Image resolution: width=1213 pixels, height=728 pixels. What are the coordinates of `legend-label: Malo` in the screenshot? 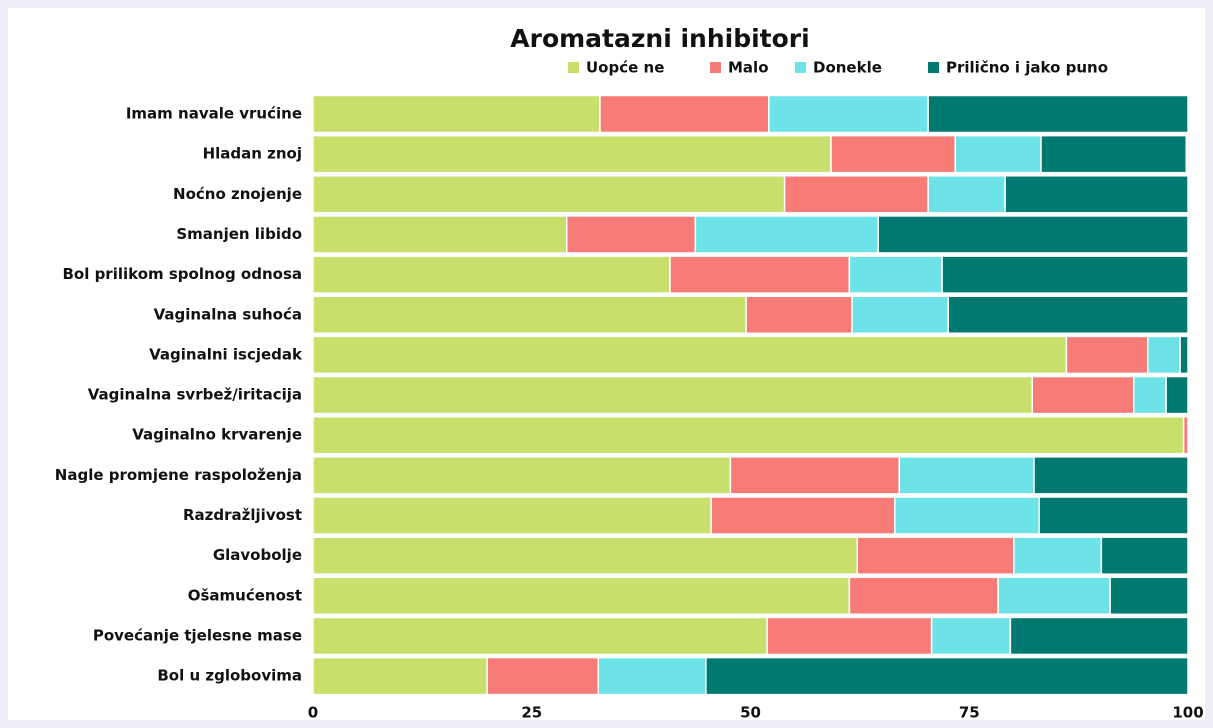 It's located at (748, 68).